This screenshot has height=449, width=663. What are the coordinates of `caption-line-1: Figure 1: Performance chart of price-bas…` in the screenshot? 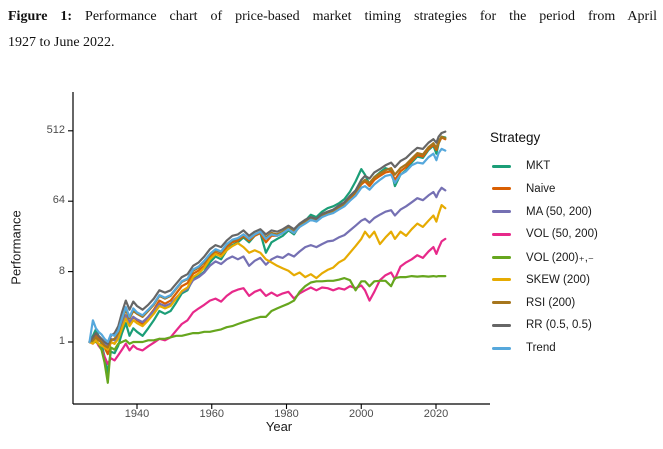 It's located at (332, 17).